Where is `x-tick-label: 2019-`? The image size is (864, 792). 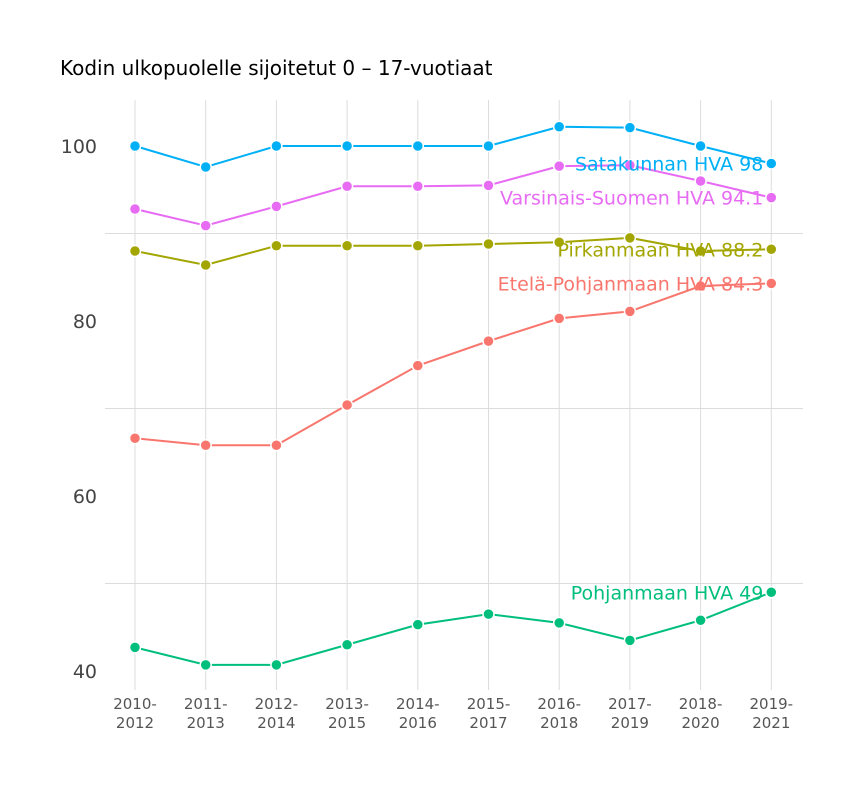 x-tick-label: 2019- is located at coordinates (772, 704).